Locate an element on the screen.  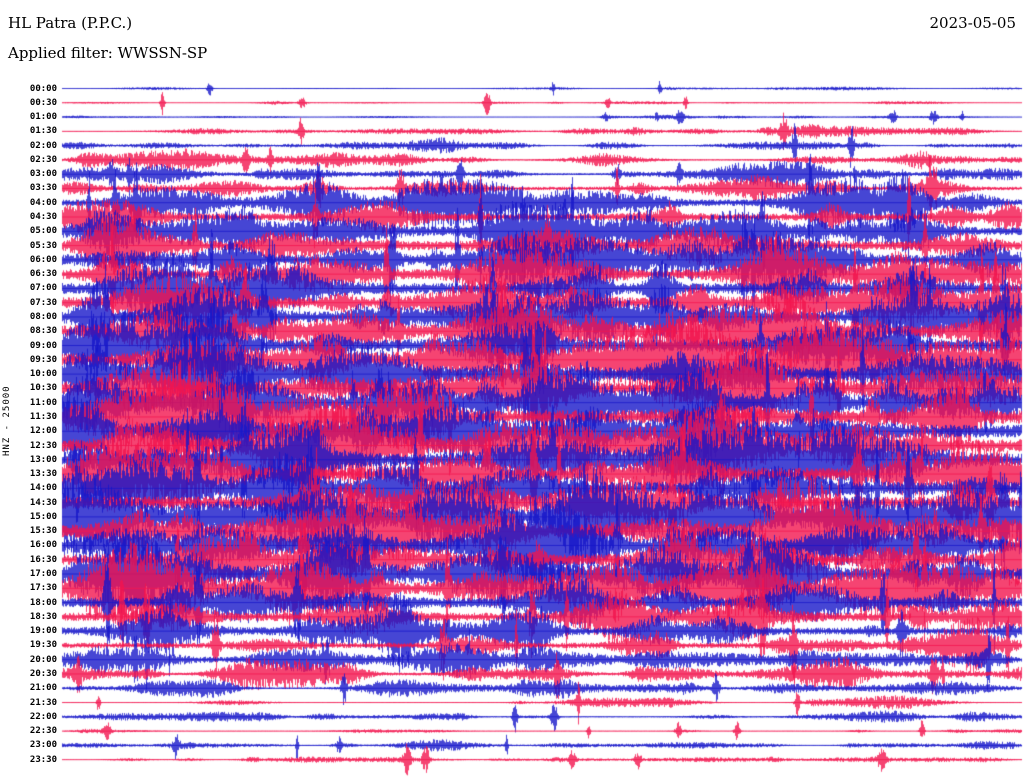
time-label: 16:00 is located at coordinates (43, 545).